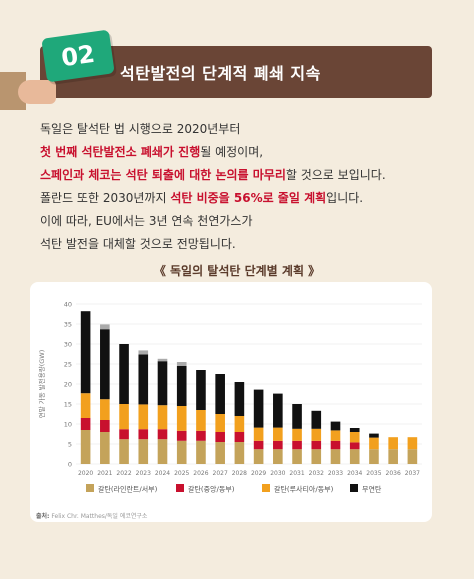  I want to click on x-tick-label: 2020, so click(85, 473).